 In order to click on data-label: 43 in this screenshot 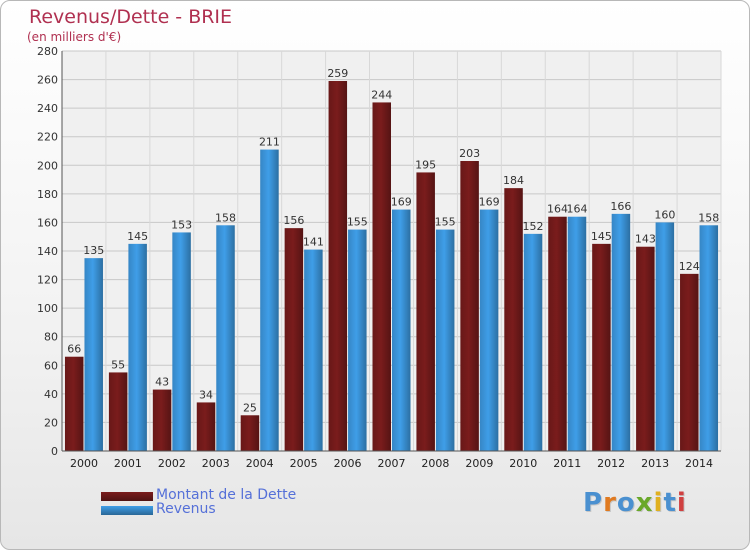, I will do `click(162, 382)`.